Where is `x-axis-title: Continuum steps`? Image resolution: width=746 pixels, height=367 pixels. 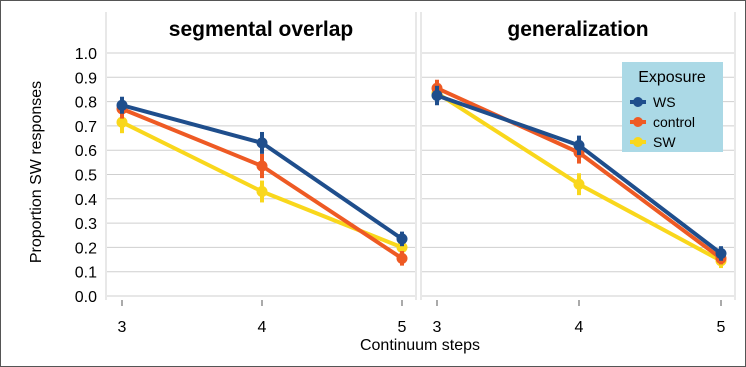
x-axis-title: Continuum steps is located at coordinates (420, 345).